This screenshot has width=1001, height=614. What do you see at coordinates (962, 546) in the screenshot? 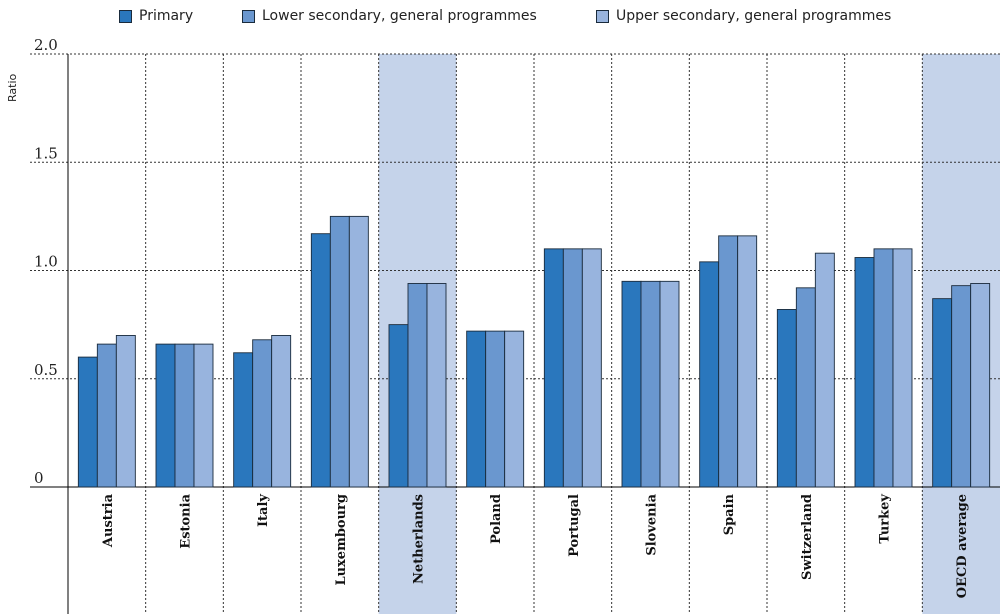
I see `x-tick-label-oecd-average: OECD average` at bounding box center [962, 546].